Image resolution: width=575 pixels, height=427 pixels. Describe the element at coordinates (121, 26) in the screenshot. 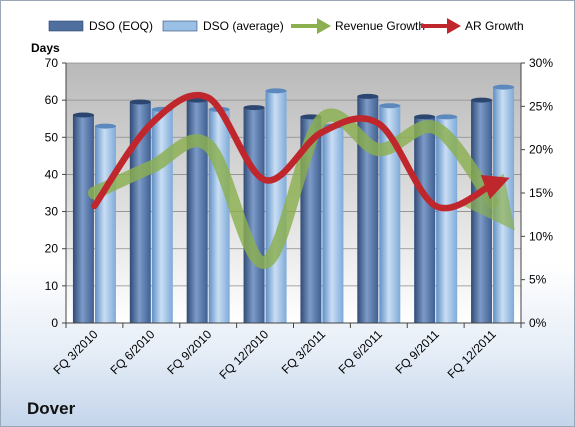

I see `legend-dso-eoq-label: DSO (EOQ)` at that location.